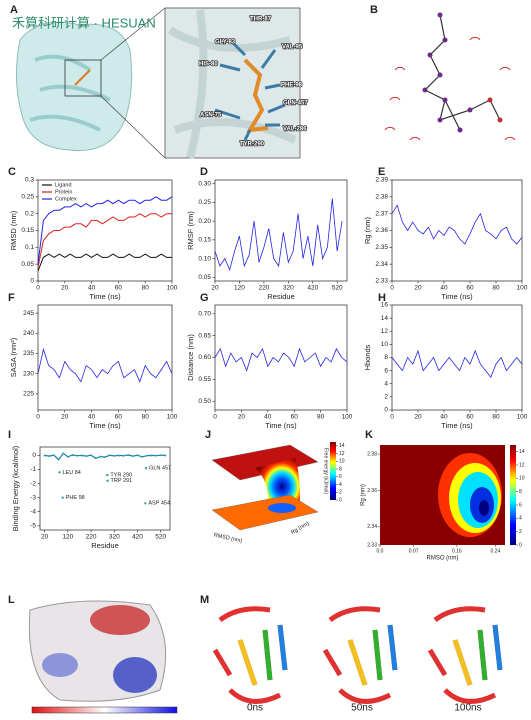 The width and height of the screenshot is (531, 720). What do you see at coordinates (282, 508) in the screenshot?
I see `energy-minimum` at bounding box center [282, 508].